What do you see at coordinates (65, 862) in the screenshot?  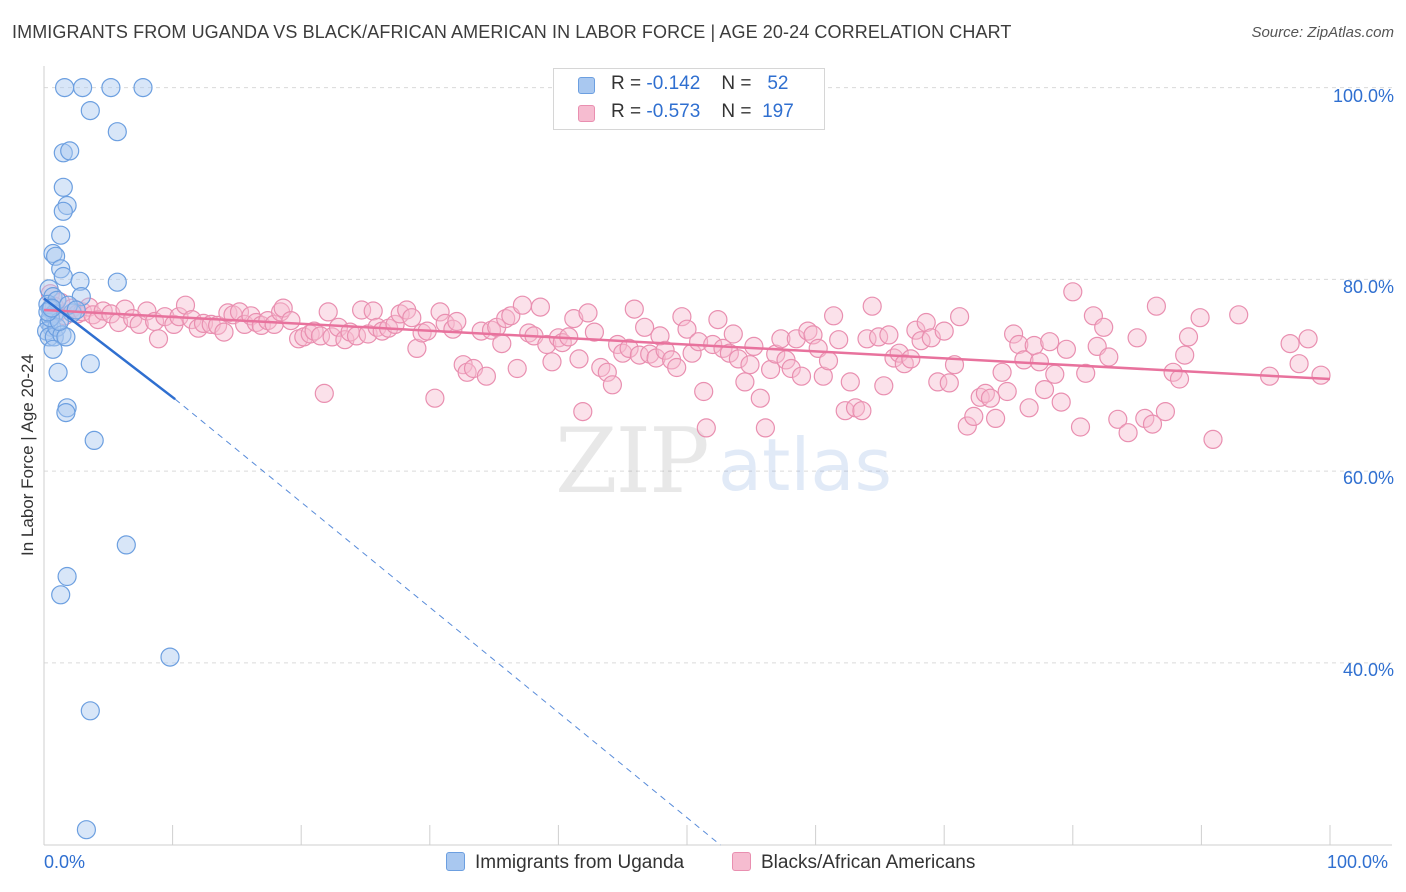 I see `x-tick-label-min: 0.0%` at bounding box center [65, 862].